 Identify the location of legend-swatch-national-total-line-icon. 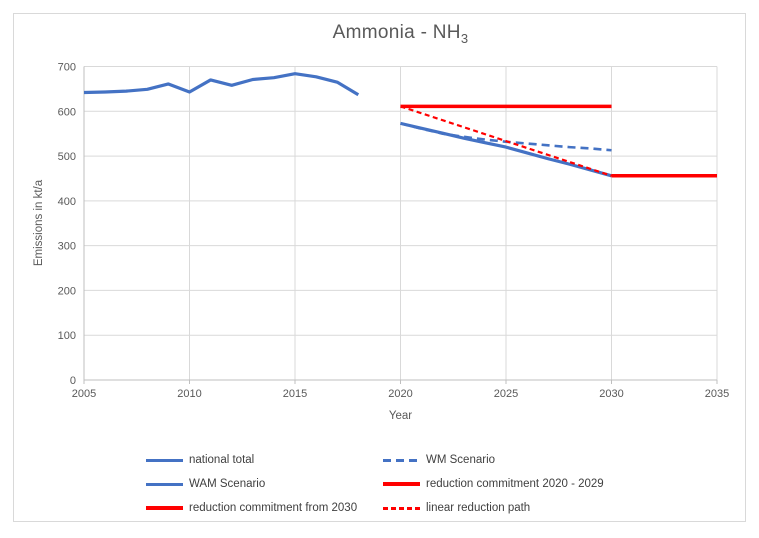
(164, 460).